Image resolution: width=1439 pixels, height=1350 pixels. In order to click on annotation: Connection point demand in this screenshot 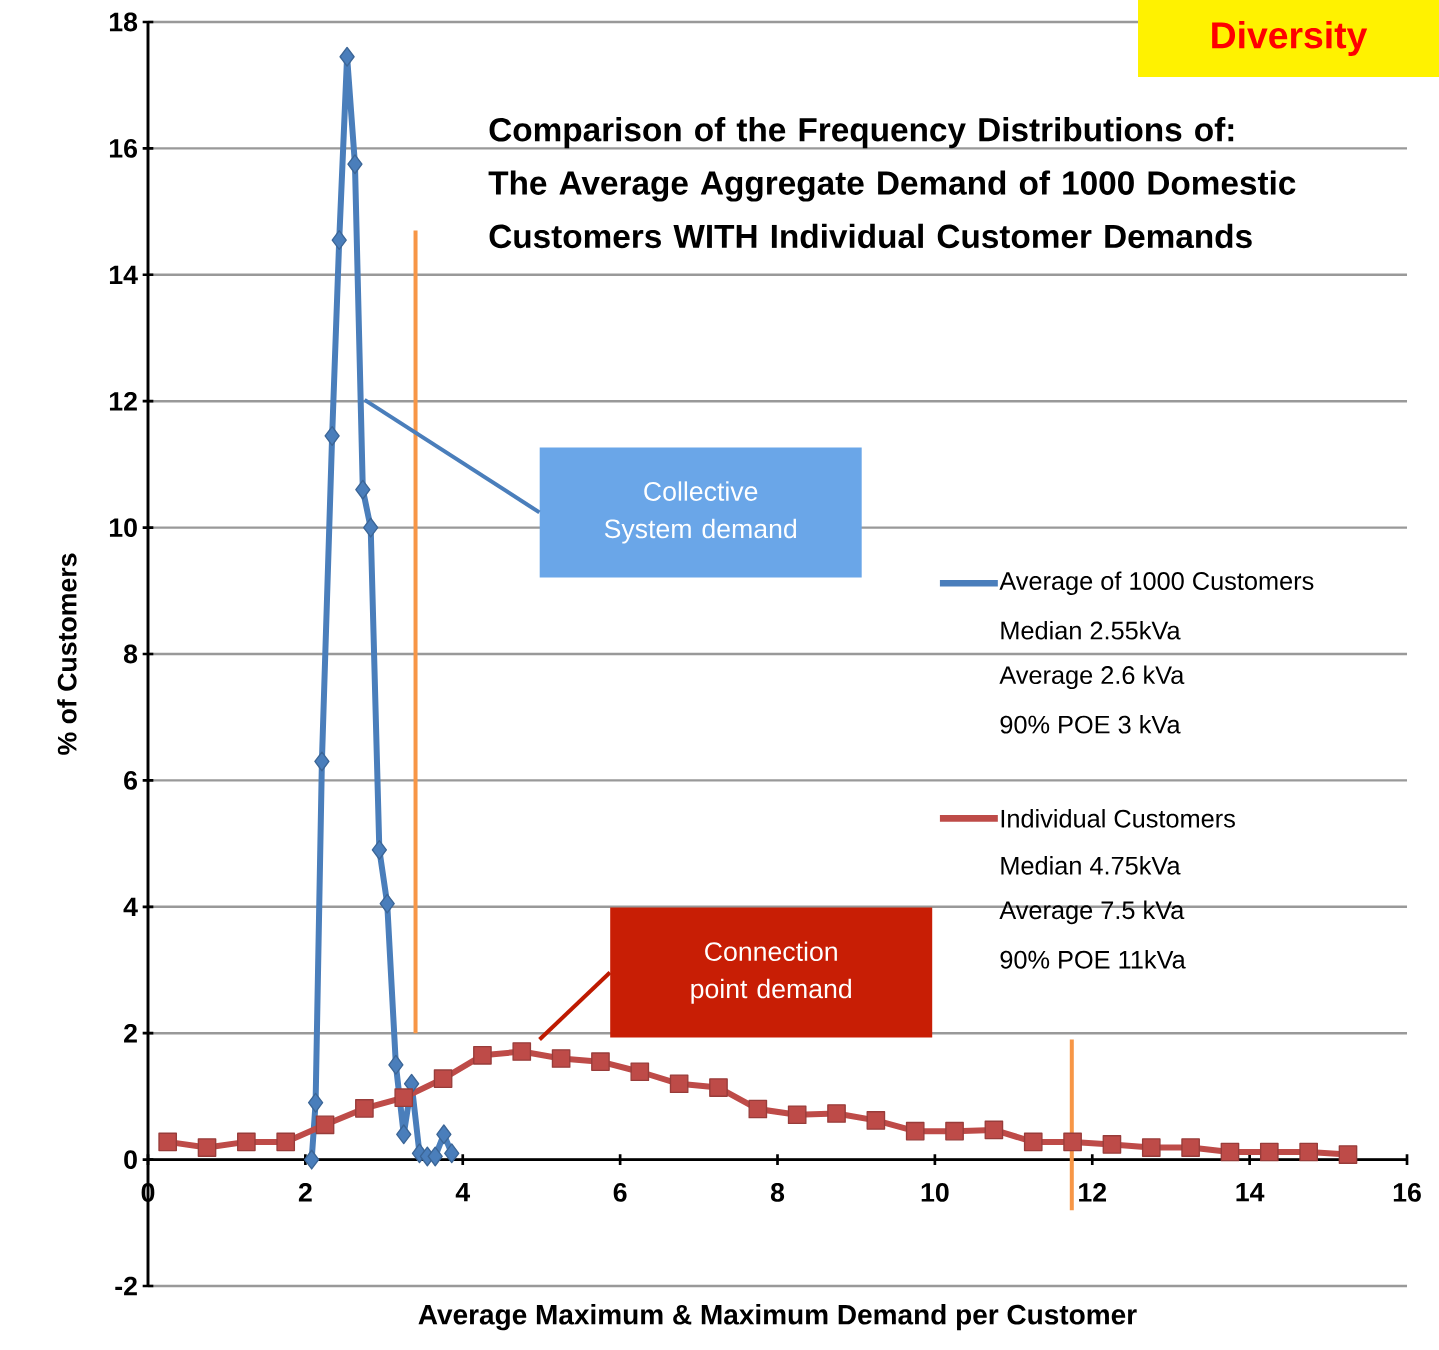, I will do `click(771, 972)`.